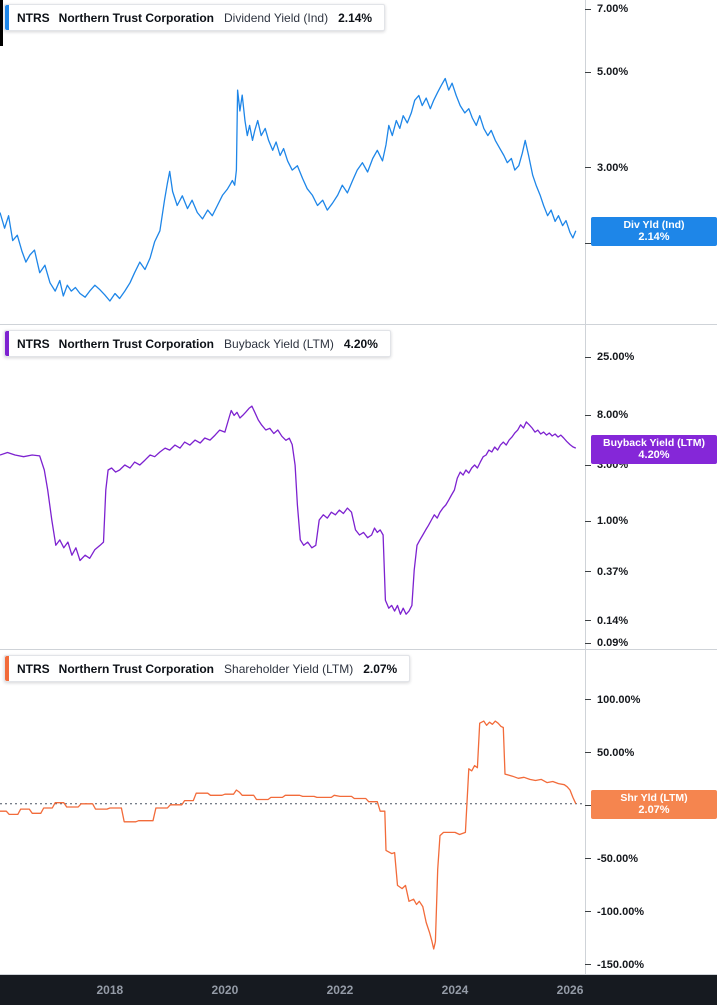 Image resolution: width=717 pixels, height=1005 pixels. What do you see at coordinates (617, 858) in the screenshot?
I see `y-axis-label: -50.00%` at bounding box center [617, 858].